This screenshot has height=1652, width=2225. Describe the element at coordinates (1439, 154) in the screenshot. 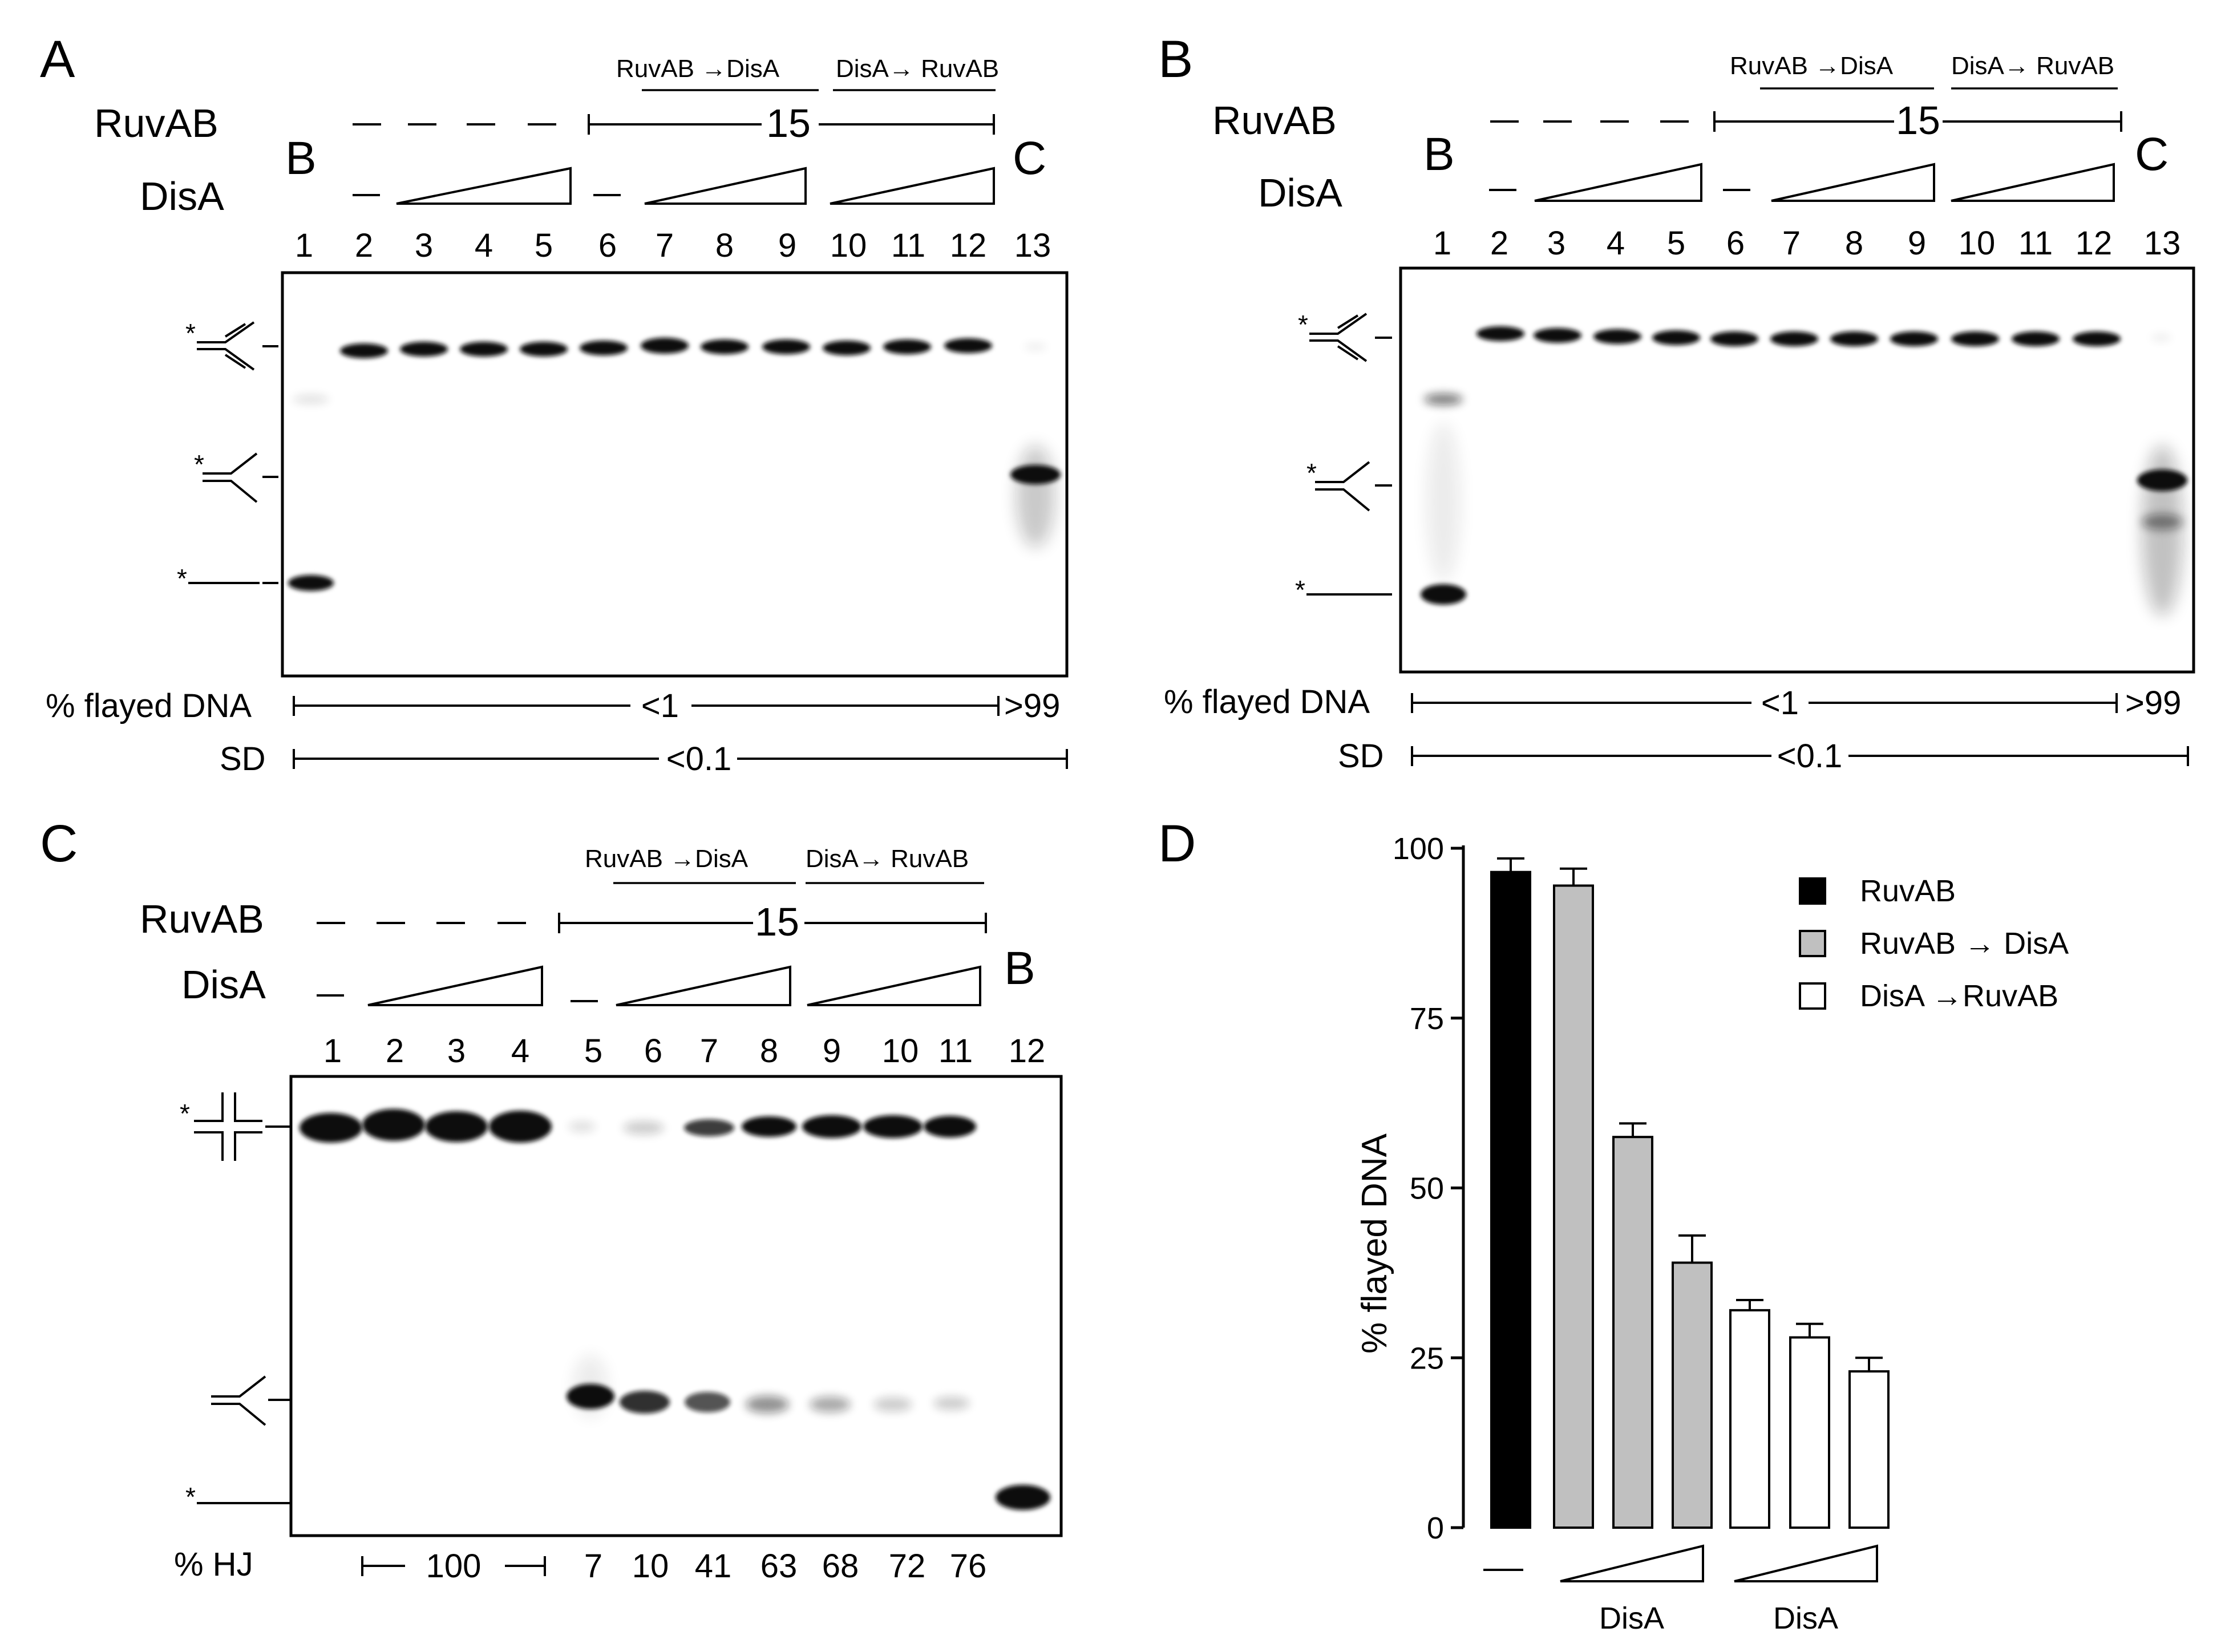

I see `panel-b-left-control: B` at that location.